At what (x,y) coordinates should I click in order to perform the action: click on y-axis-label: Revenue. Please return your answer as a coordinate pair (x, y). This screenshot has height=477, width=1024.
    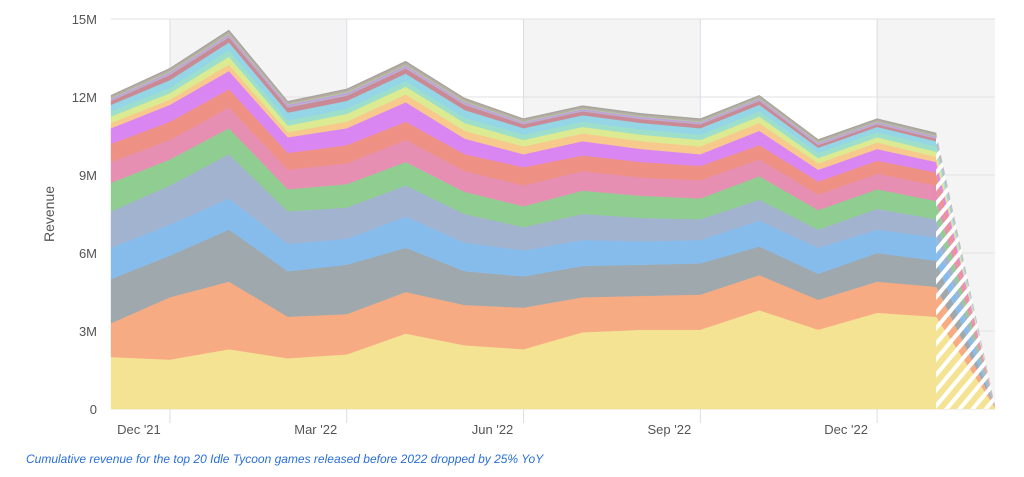
    Looking at the image, I should click on (49, 214).